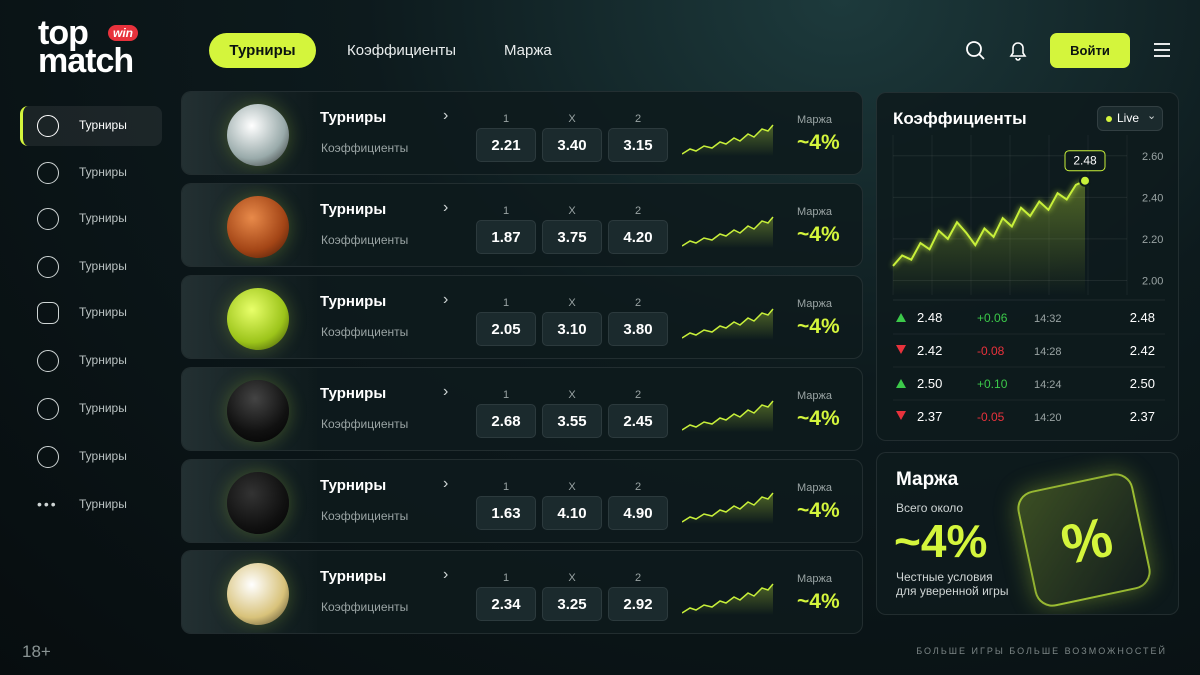 This screenshot has width=1200, height=675. What do you see at coordinates (506, 237) in the screenshot?
I see `odd-button: 1.87` at bounding box center [506, 237].